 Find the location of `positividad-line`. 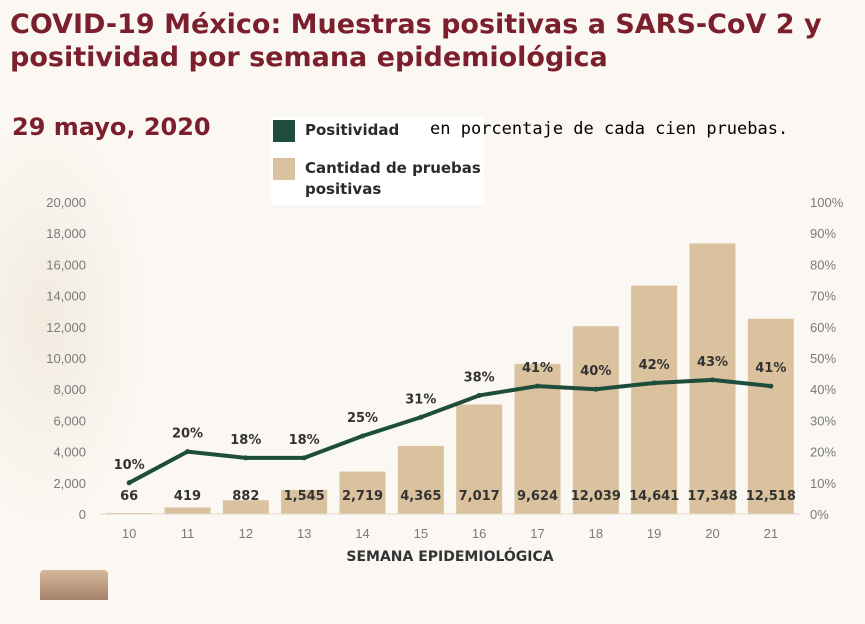

positividad-line is located at coordinates (450, 431).